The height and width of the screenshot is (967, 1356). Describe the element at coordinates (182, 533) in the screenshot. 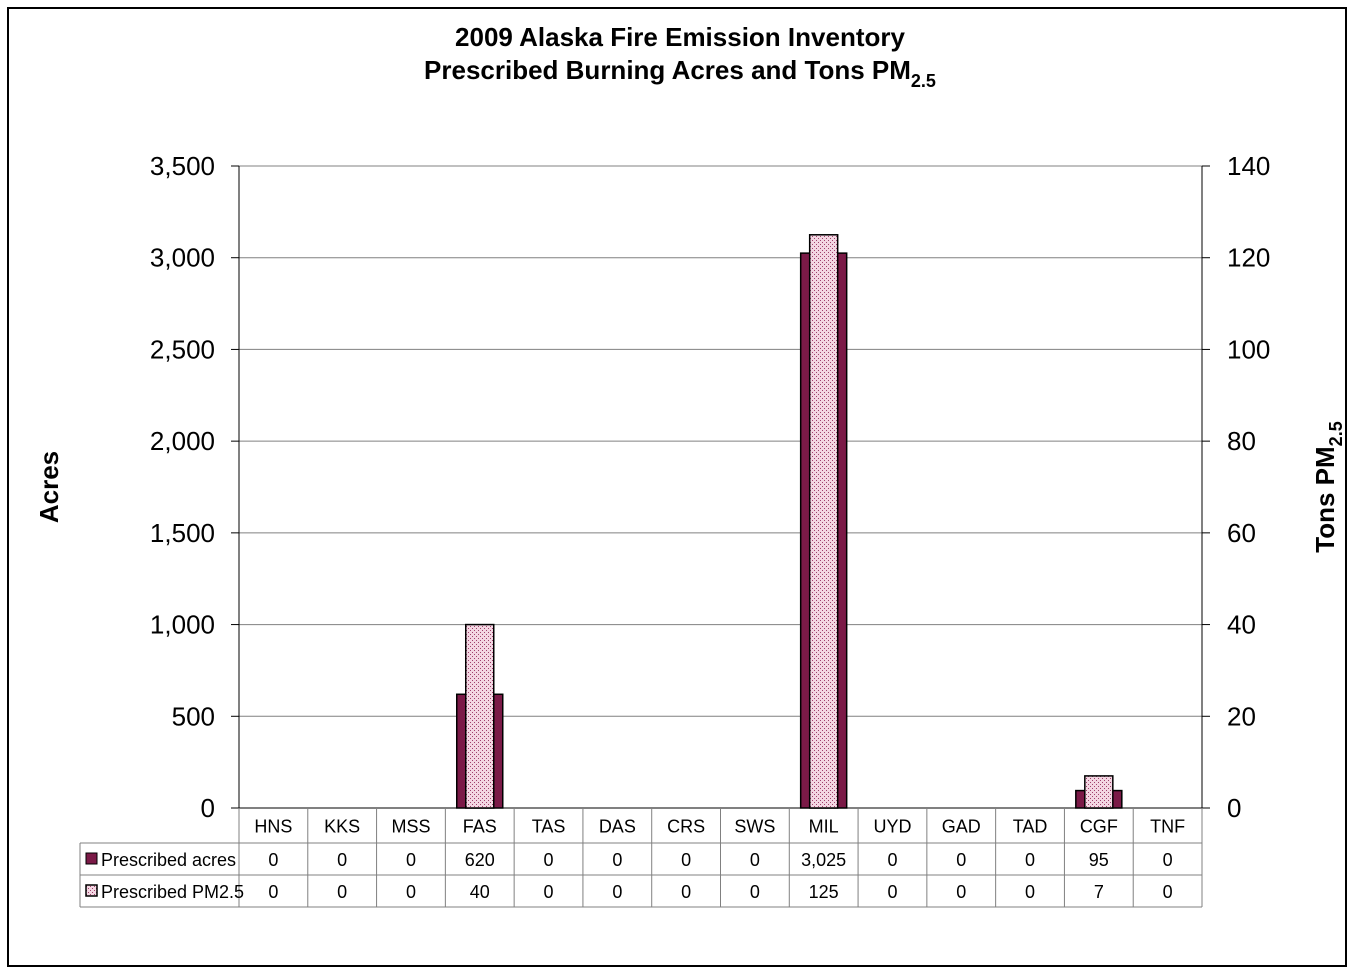

I see `left-tick-label: 1,500` at that location.